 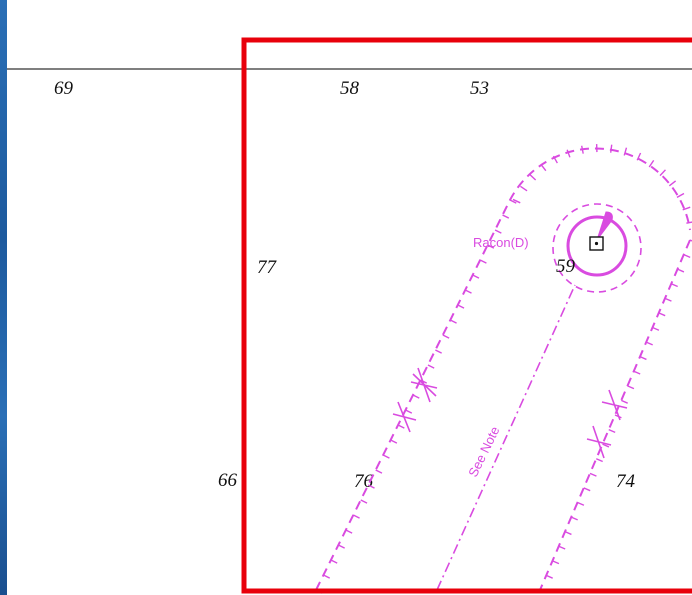 I want to click on light-flare-icon, so click(x=604, y=226).